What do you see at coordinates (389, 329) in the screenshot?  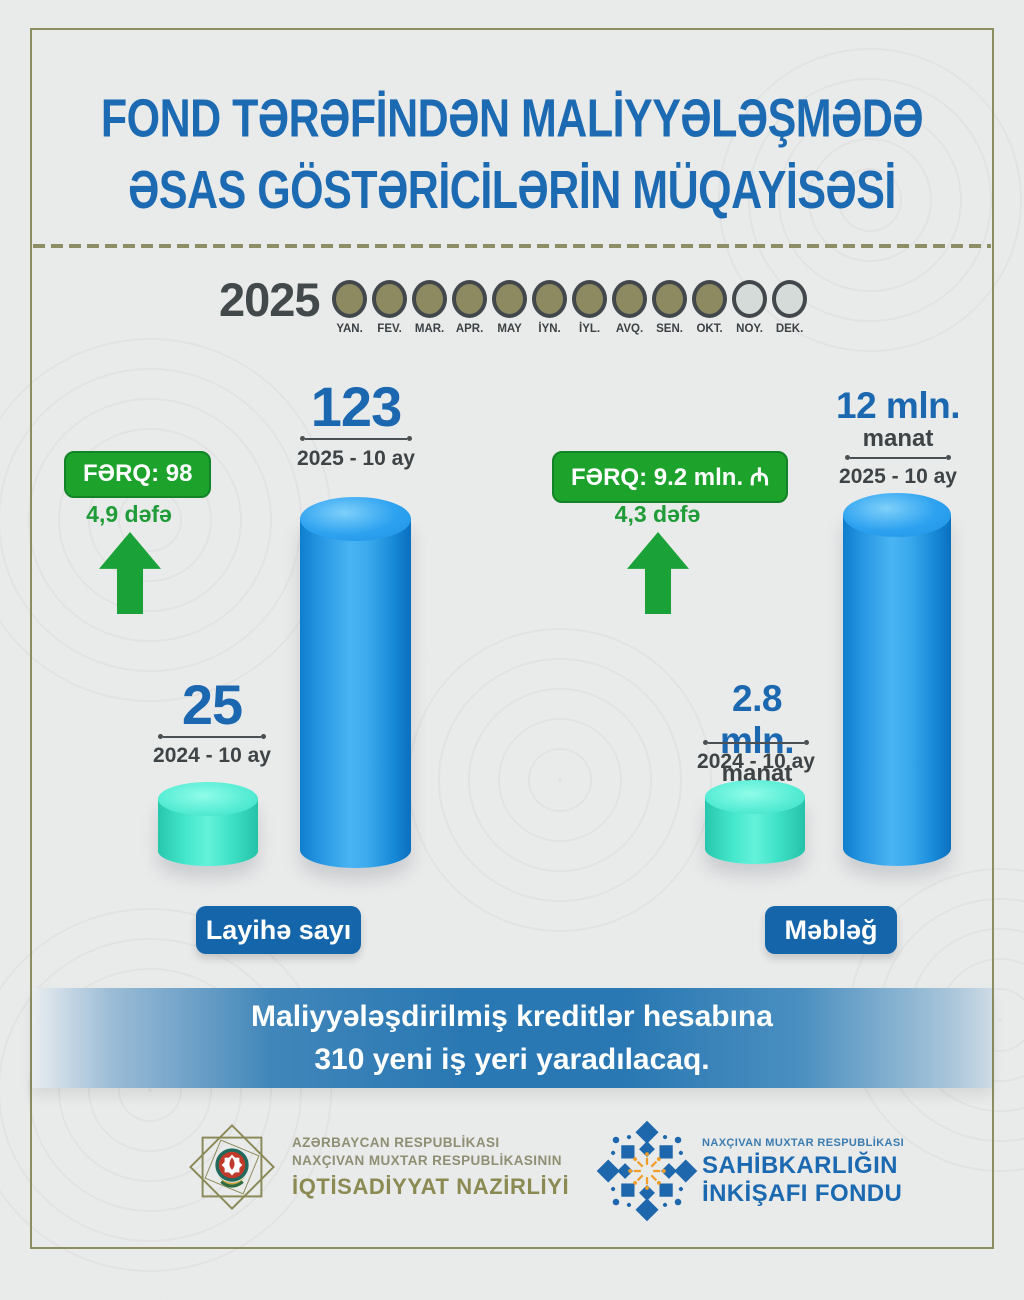 I see `month-label: FEV.` at bounding box center [389, 329].